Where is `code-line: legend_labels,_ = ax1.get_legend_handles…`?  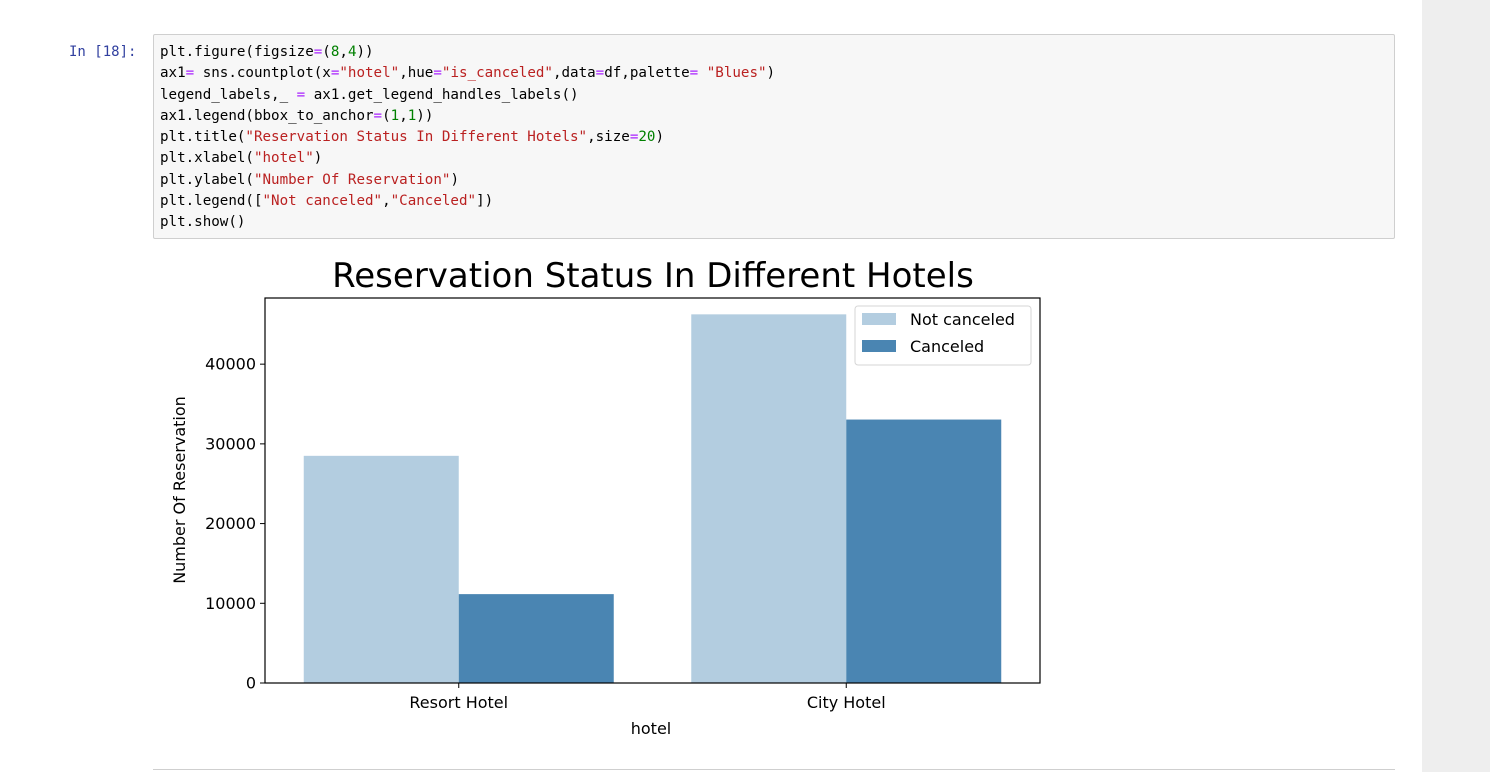 code-line: legend_labels,_ = ax1.get_legend_handles… is located at coordinates (467, 95).